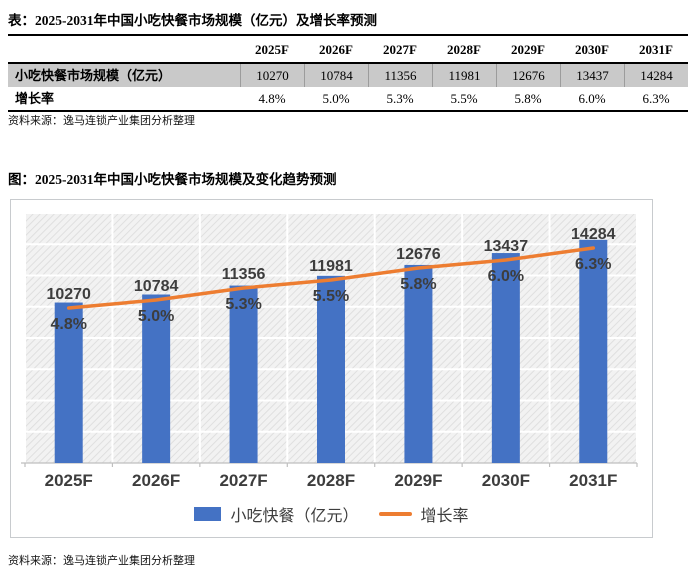 The width and height of the screenshot is (697, 574). What do you see at coordinates (93, 75) in the screenshot?
I see `row-label-market-size: 小吃快餐市场规模（亿元）` at bounding box center [93, 75].